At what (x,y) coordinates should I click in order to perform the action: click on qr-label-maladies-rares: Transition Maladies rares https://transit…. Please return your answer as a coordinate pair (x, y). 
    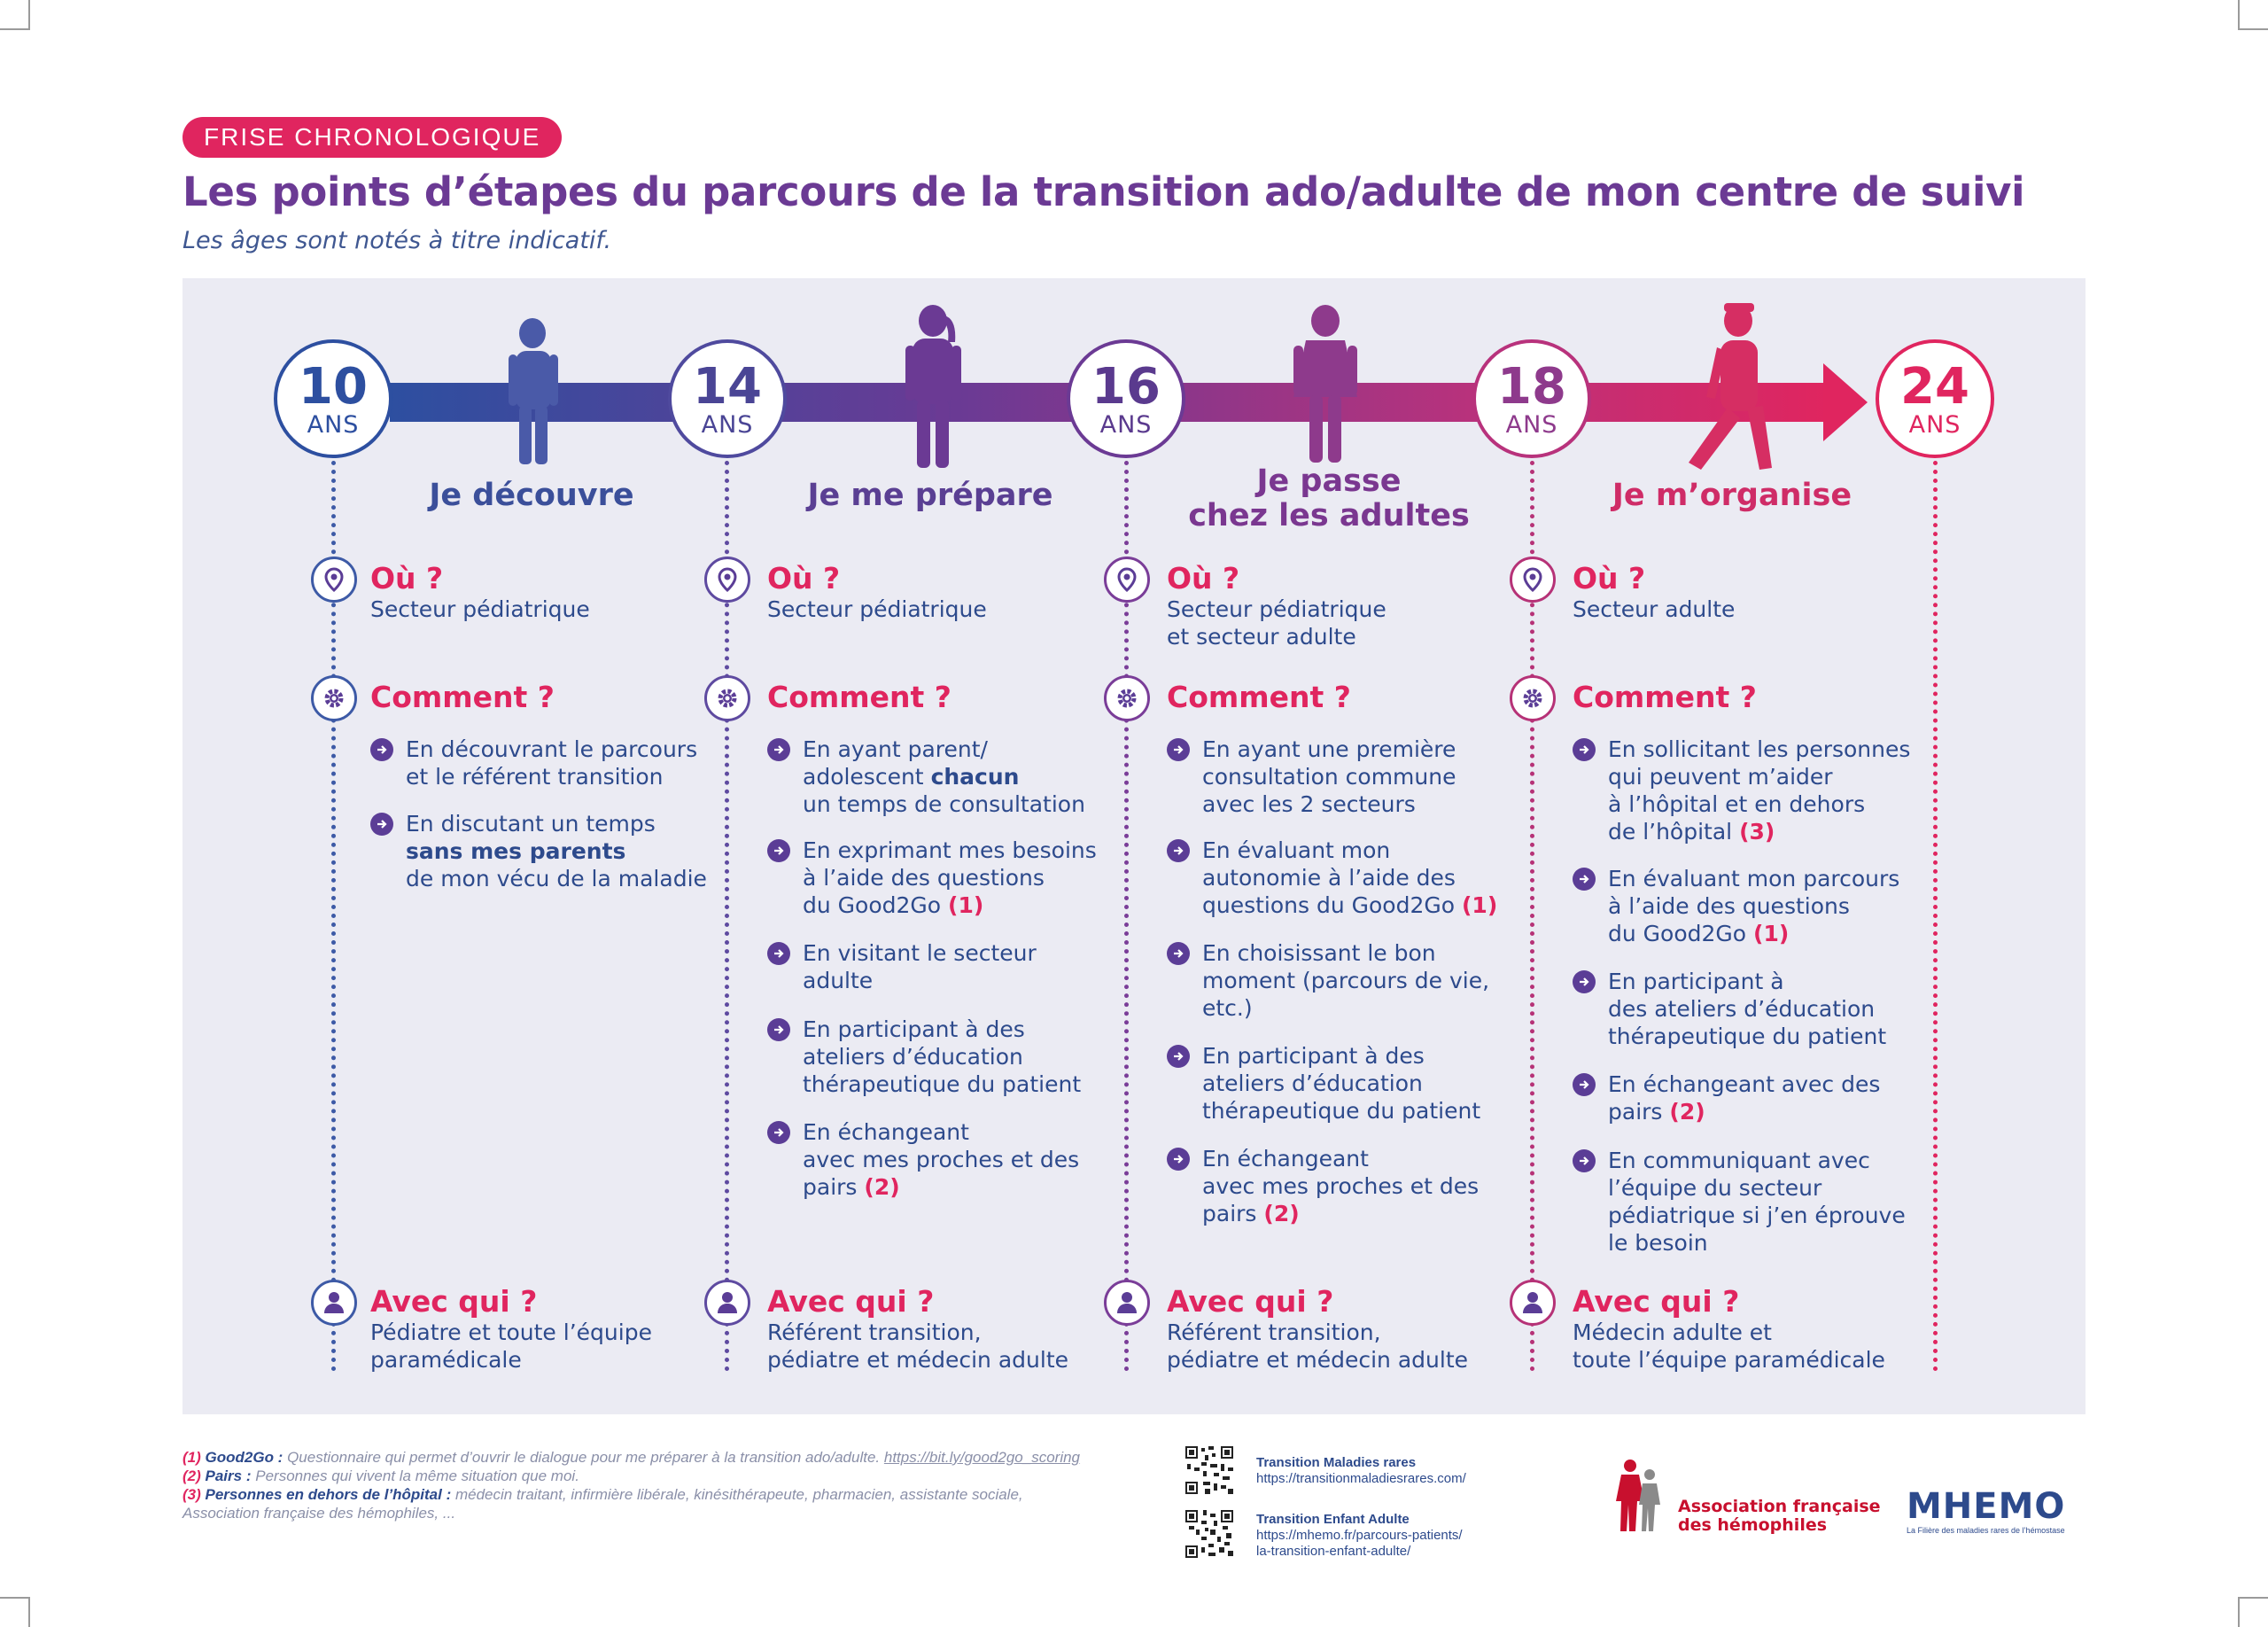
    Looking at the image, I should click on (1361, 1470).